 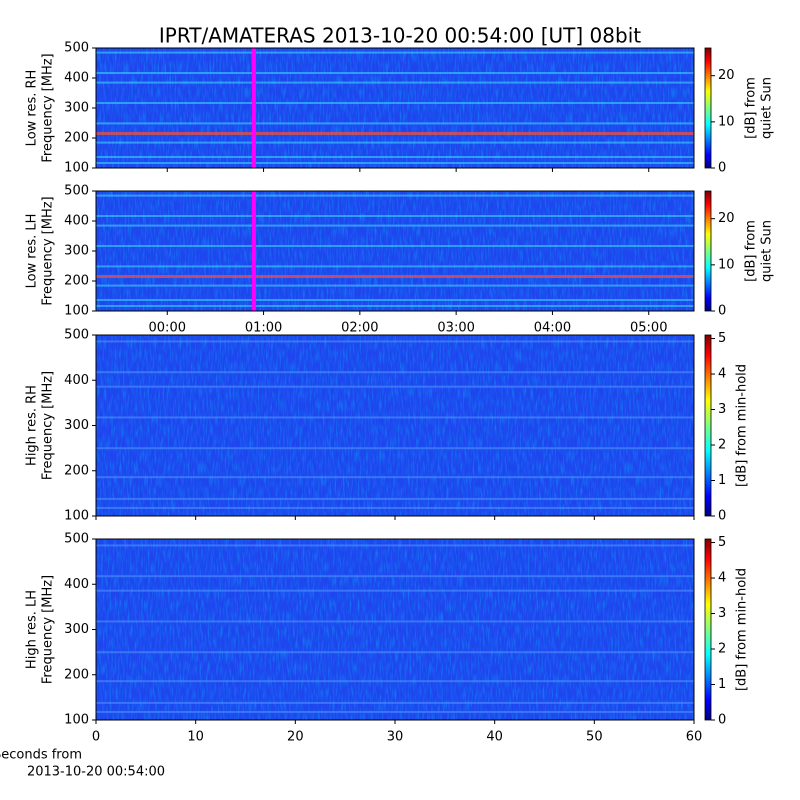 I want to click on colorbar-tick-label: 10, so click(x=726, y=121).